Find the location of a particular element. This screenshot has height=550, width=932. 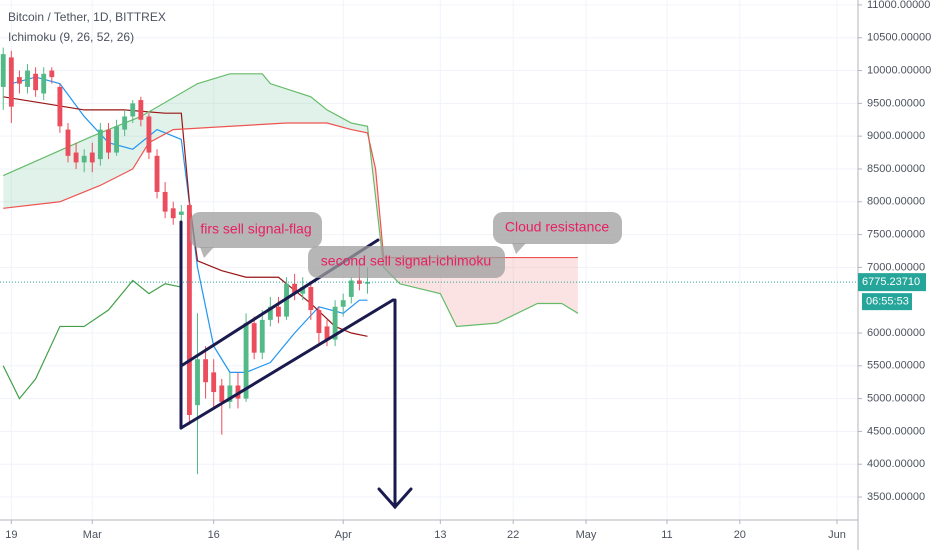

callout: firs sell signal-flag is located at coordinates (256, 235).